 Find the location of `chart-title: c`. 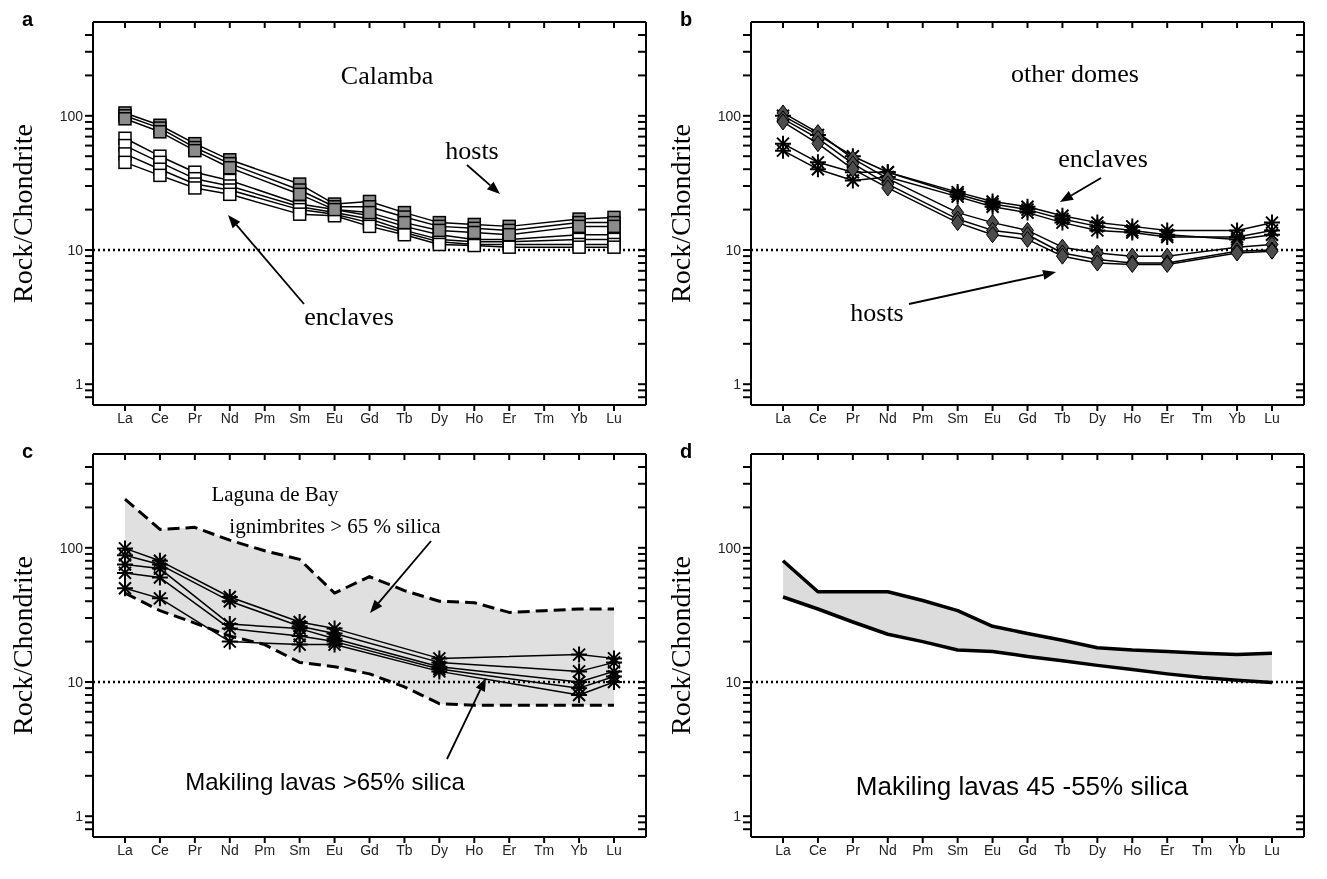

chart-title: c is located at coordinates (28, 451).